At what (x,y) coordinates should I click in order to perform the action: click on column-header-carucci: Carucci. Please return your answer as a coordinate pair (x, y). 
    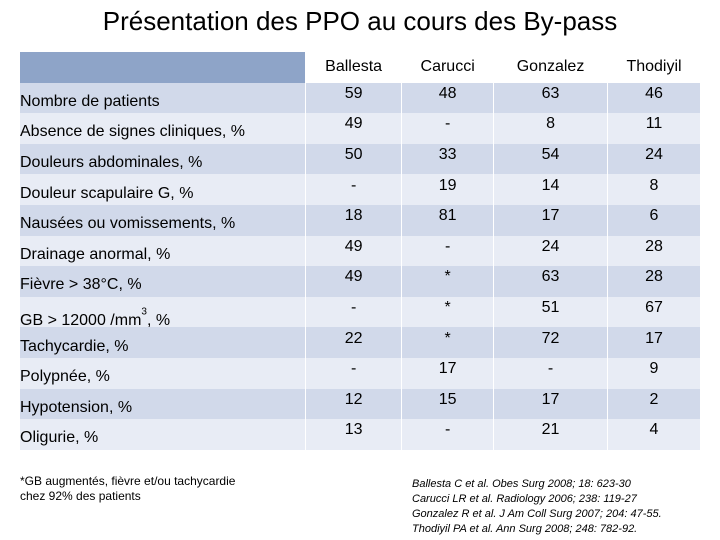
    Looking at the image, I should click on (447, 67).